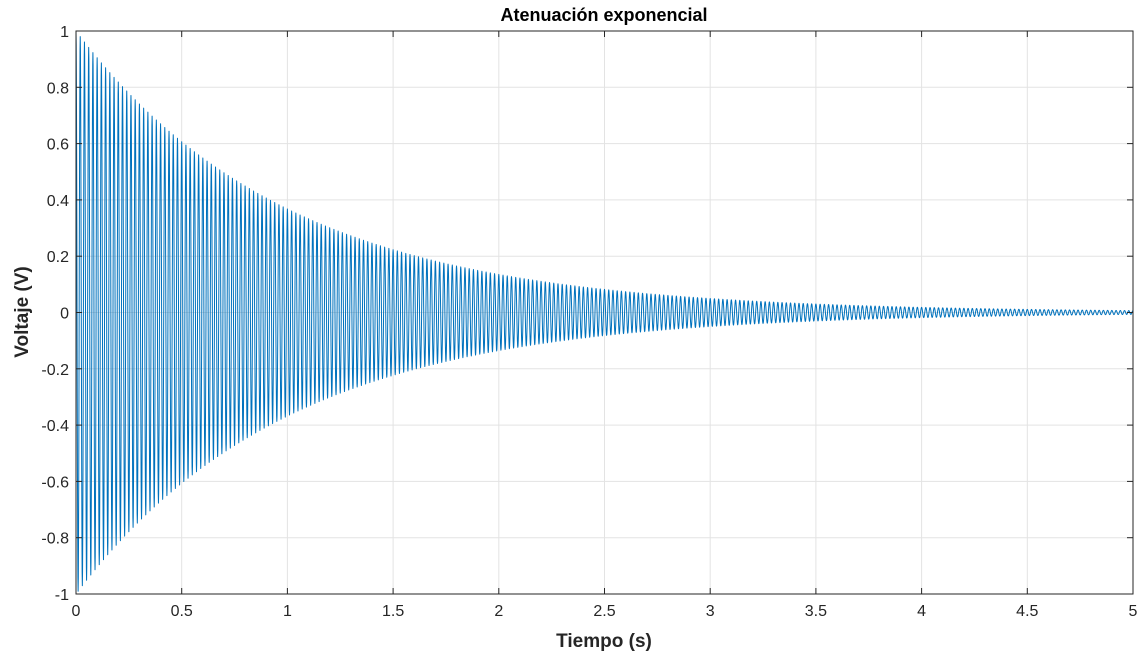 The image size is (1148, 661). I want to click on y-tick-label: 0.4, so click(58, 201).